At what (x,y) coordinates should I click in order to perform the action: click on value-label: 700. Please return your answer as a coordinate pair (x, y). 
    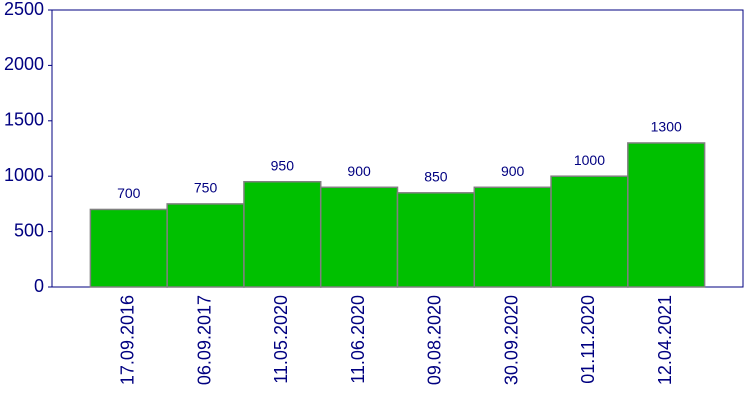
    Looking at the image, I should click on (129, 193).